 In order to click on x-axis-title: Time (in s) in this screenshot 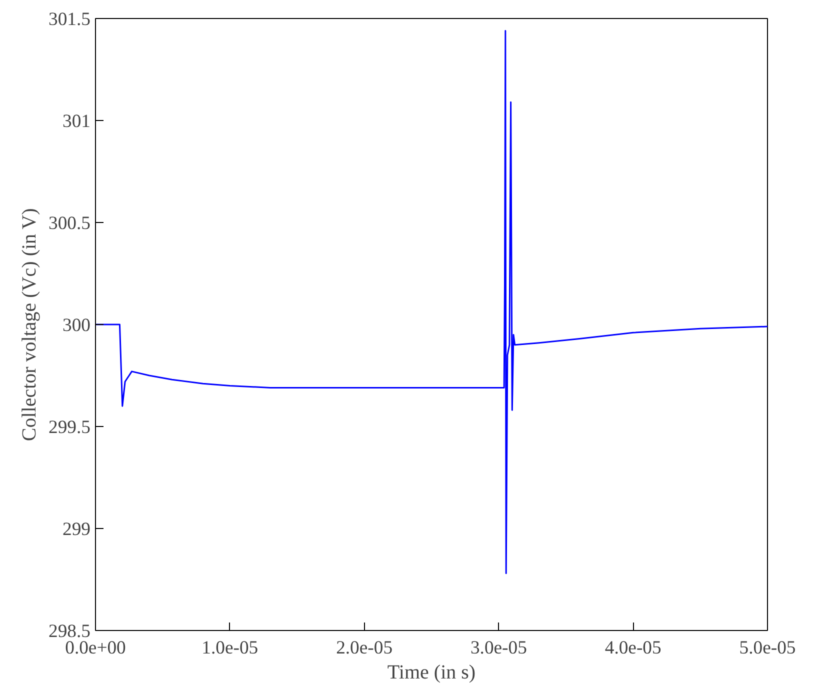, I will do `click(431, 673)`.